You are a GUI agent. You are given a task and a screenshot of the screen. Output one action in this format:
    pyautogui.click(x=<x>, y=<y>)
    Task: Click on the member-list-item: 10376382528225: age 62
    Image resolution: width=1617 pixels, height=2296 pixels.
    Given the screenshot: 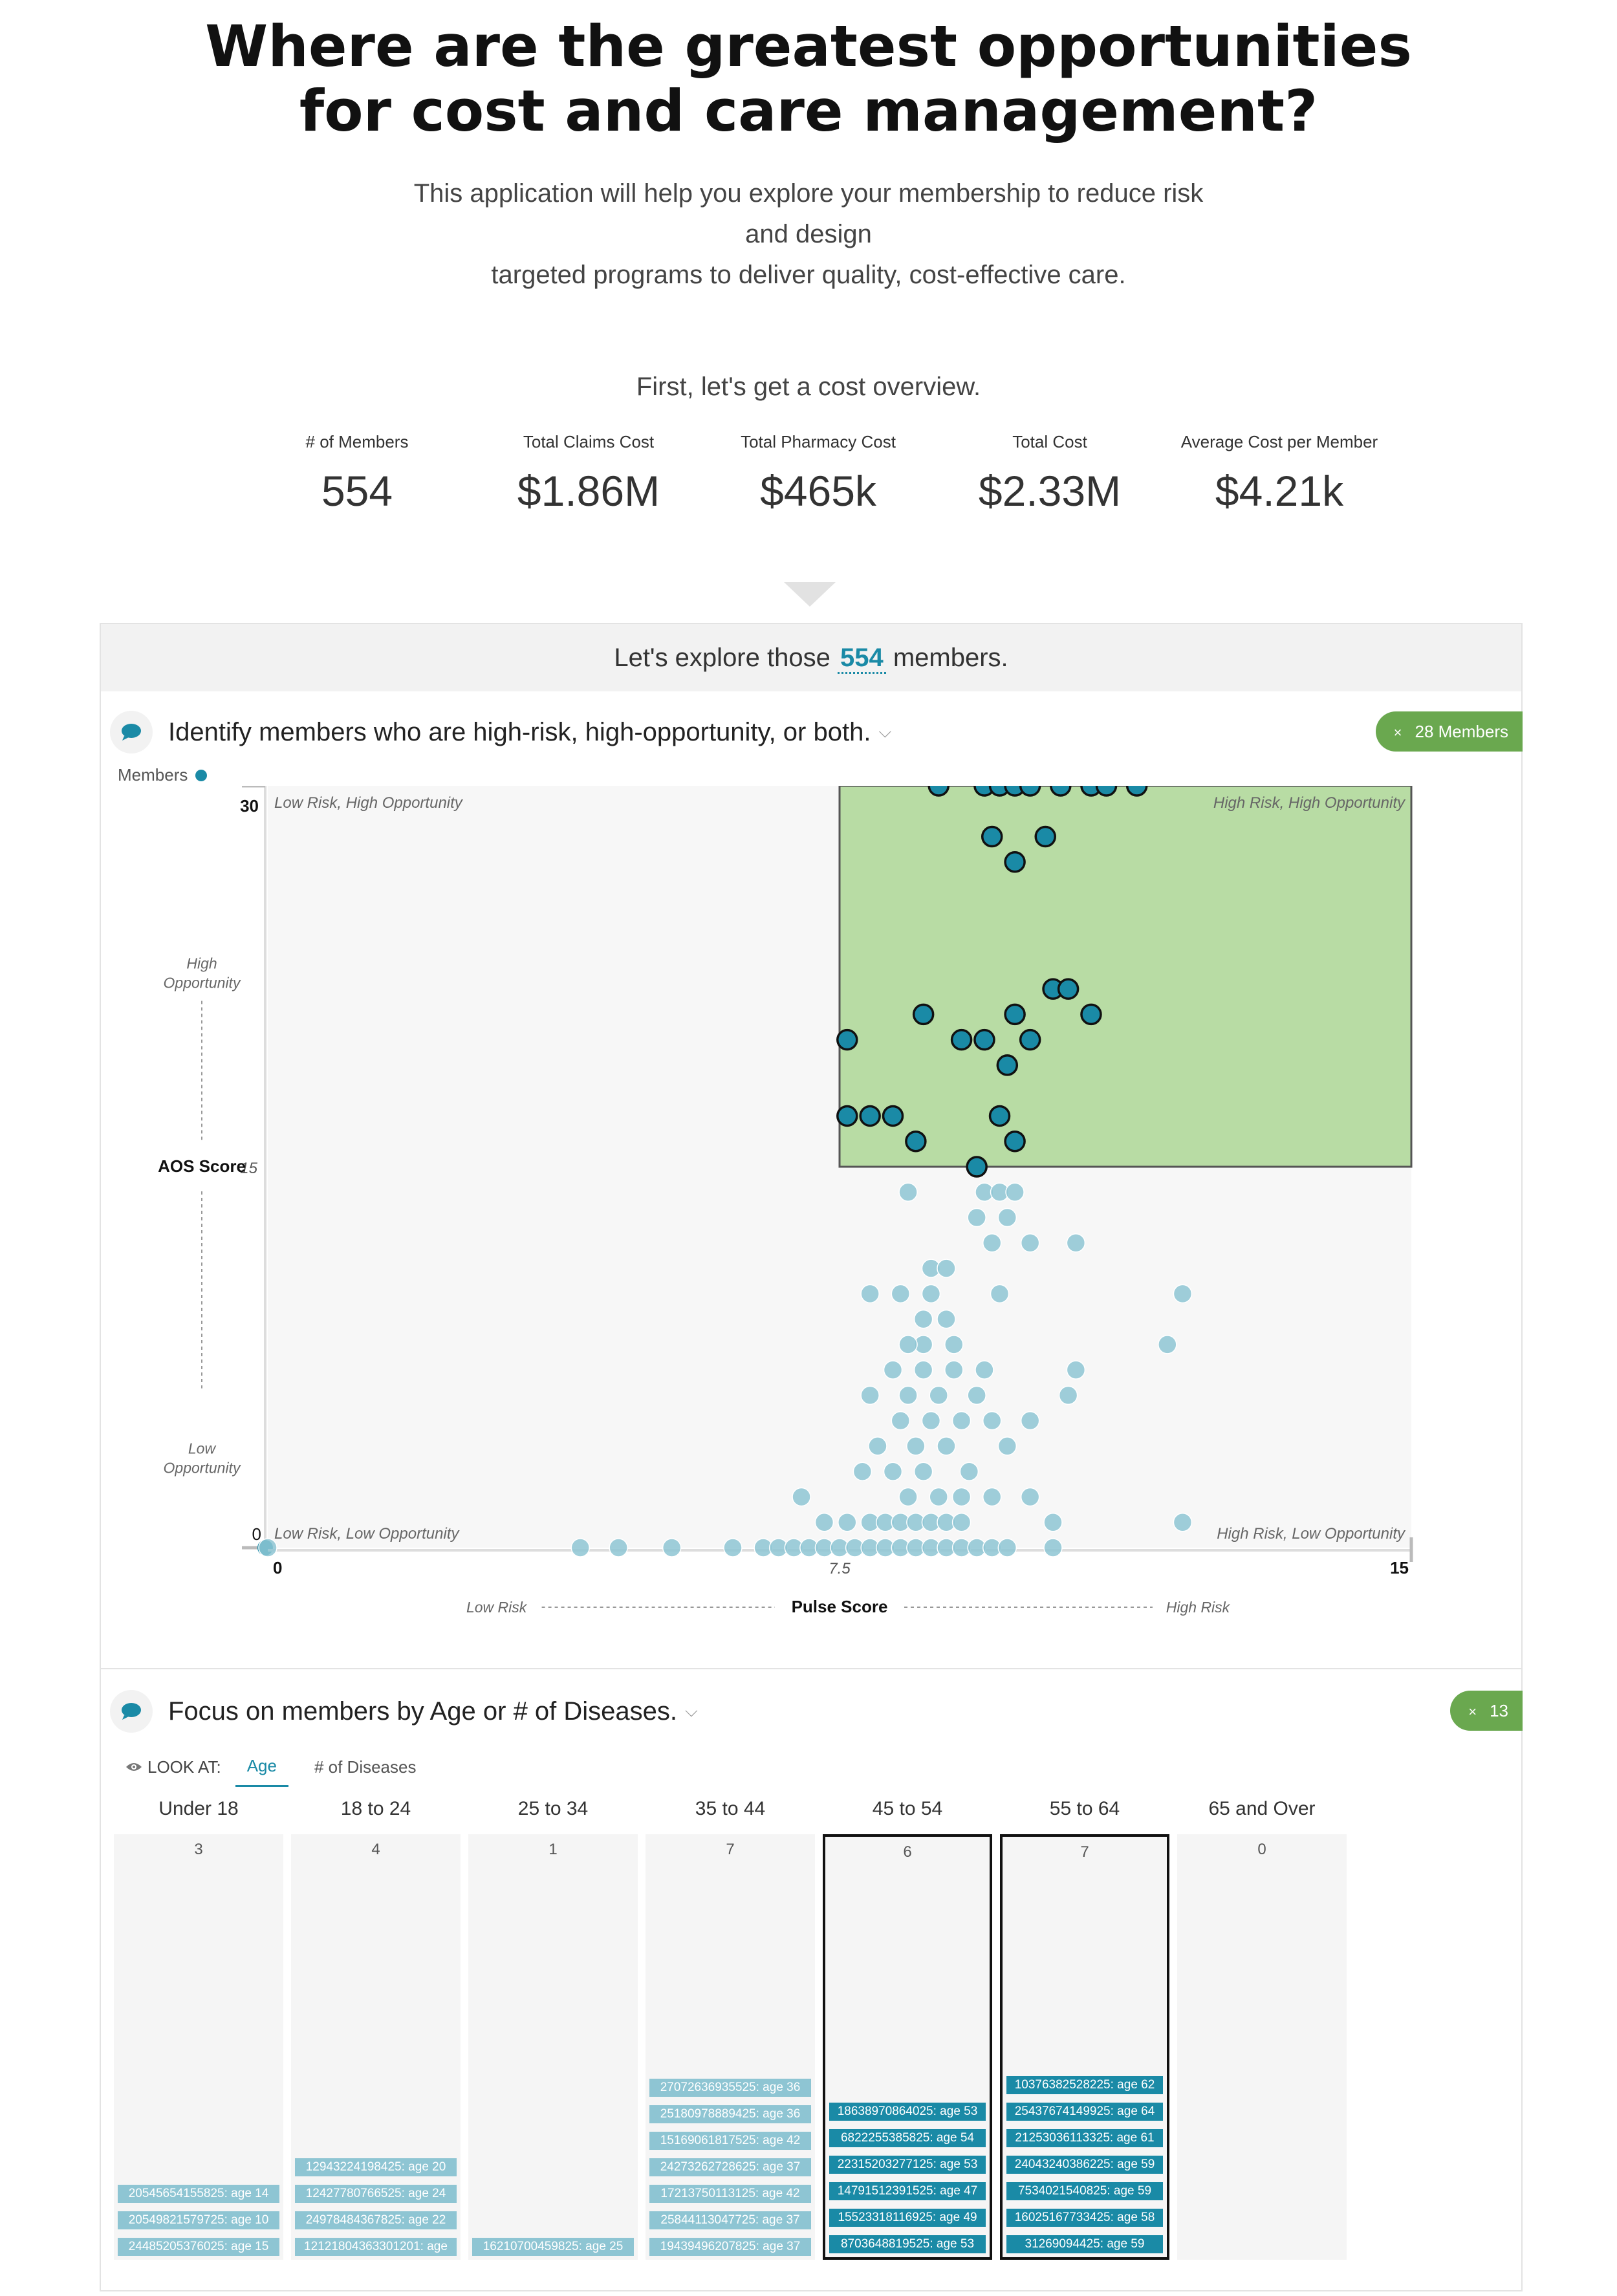 What is the action you would take?
    pyautogui.click(x=1085, y=2085)
    